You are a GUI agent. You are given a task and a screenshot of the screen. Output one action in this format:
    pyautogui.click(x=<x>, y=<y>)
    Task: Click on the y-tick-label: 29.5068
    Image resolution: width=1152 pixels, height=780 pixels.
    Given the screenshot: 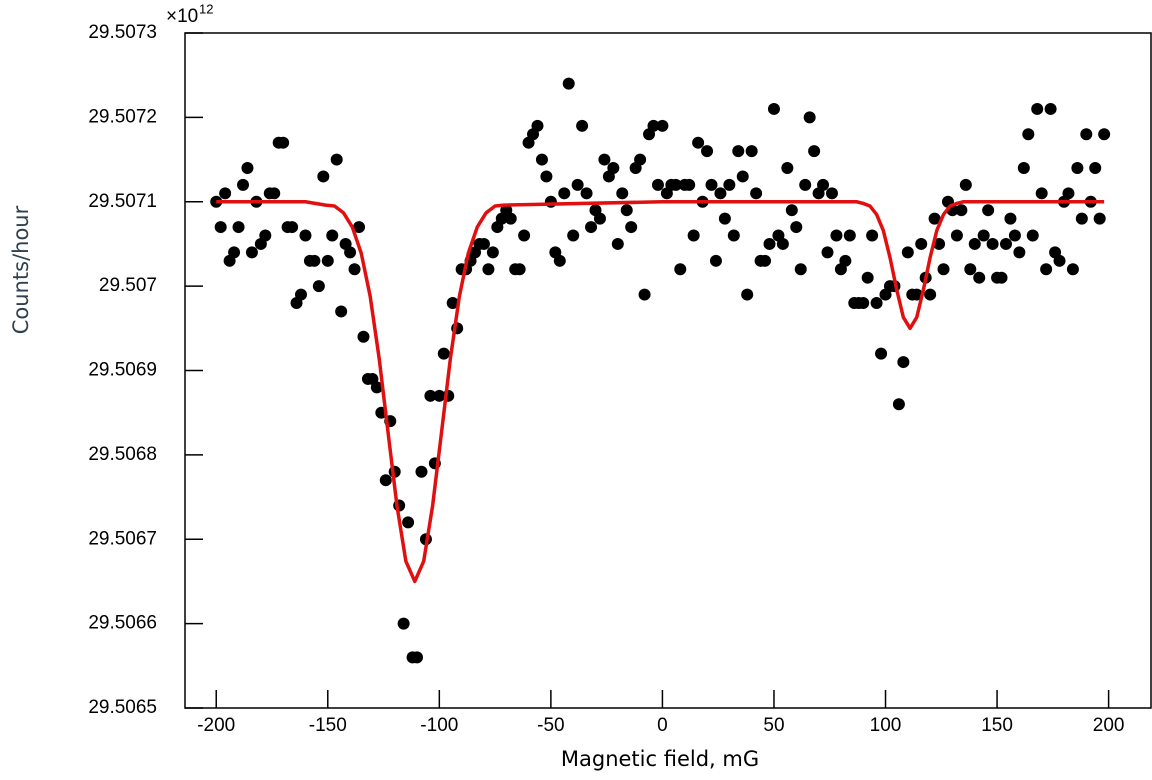 What is the action you would take?
    pyautogui.click(x=122, y=454)
    